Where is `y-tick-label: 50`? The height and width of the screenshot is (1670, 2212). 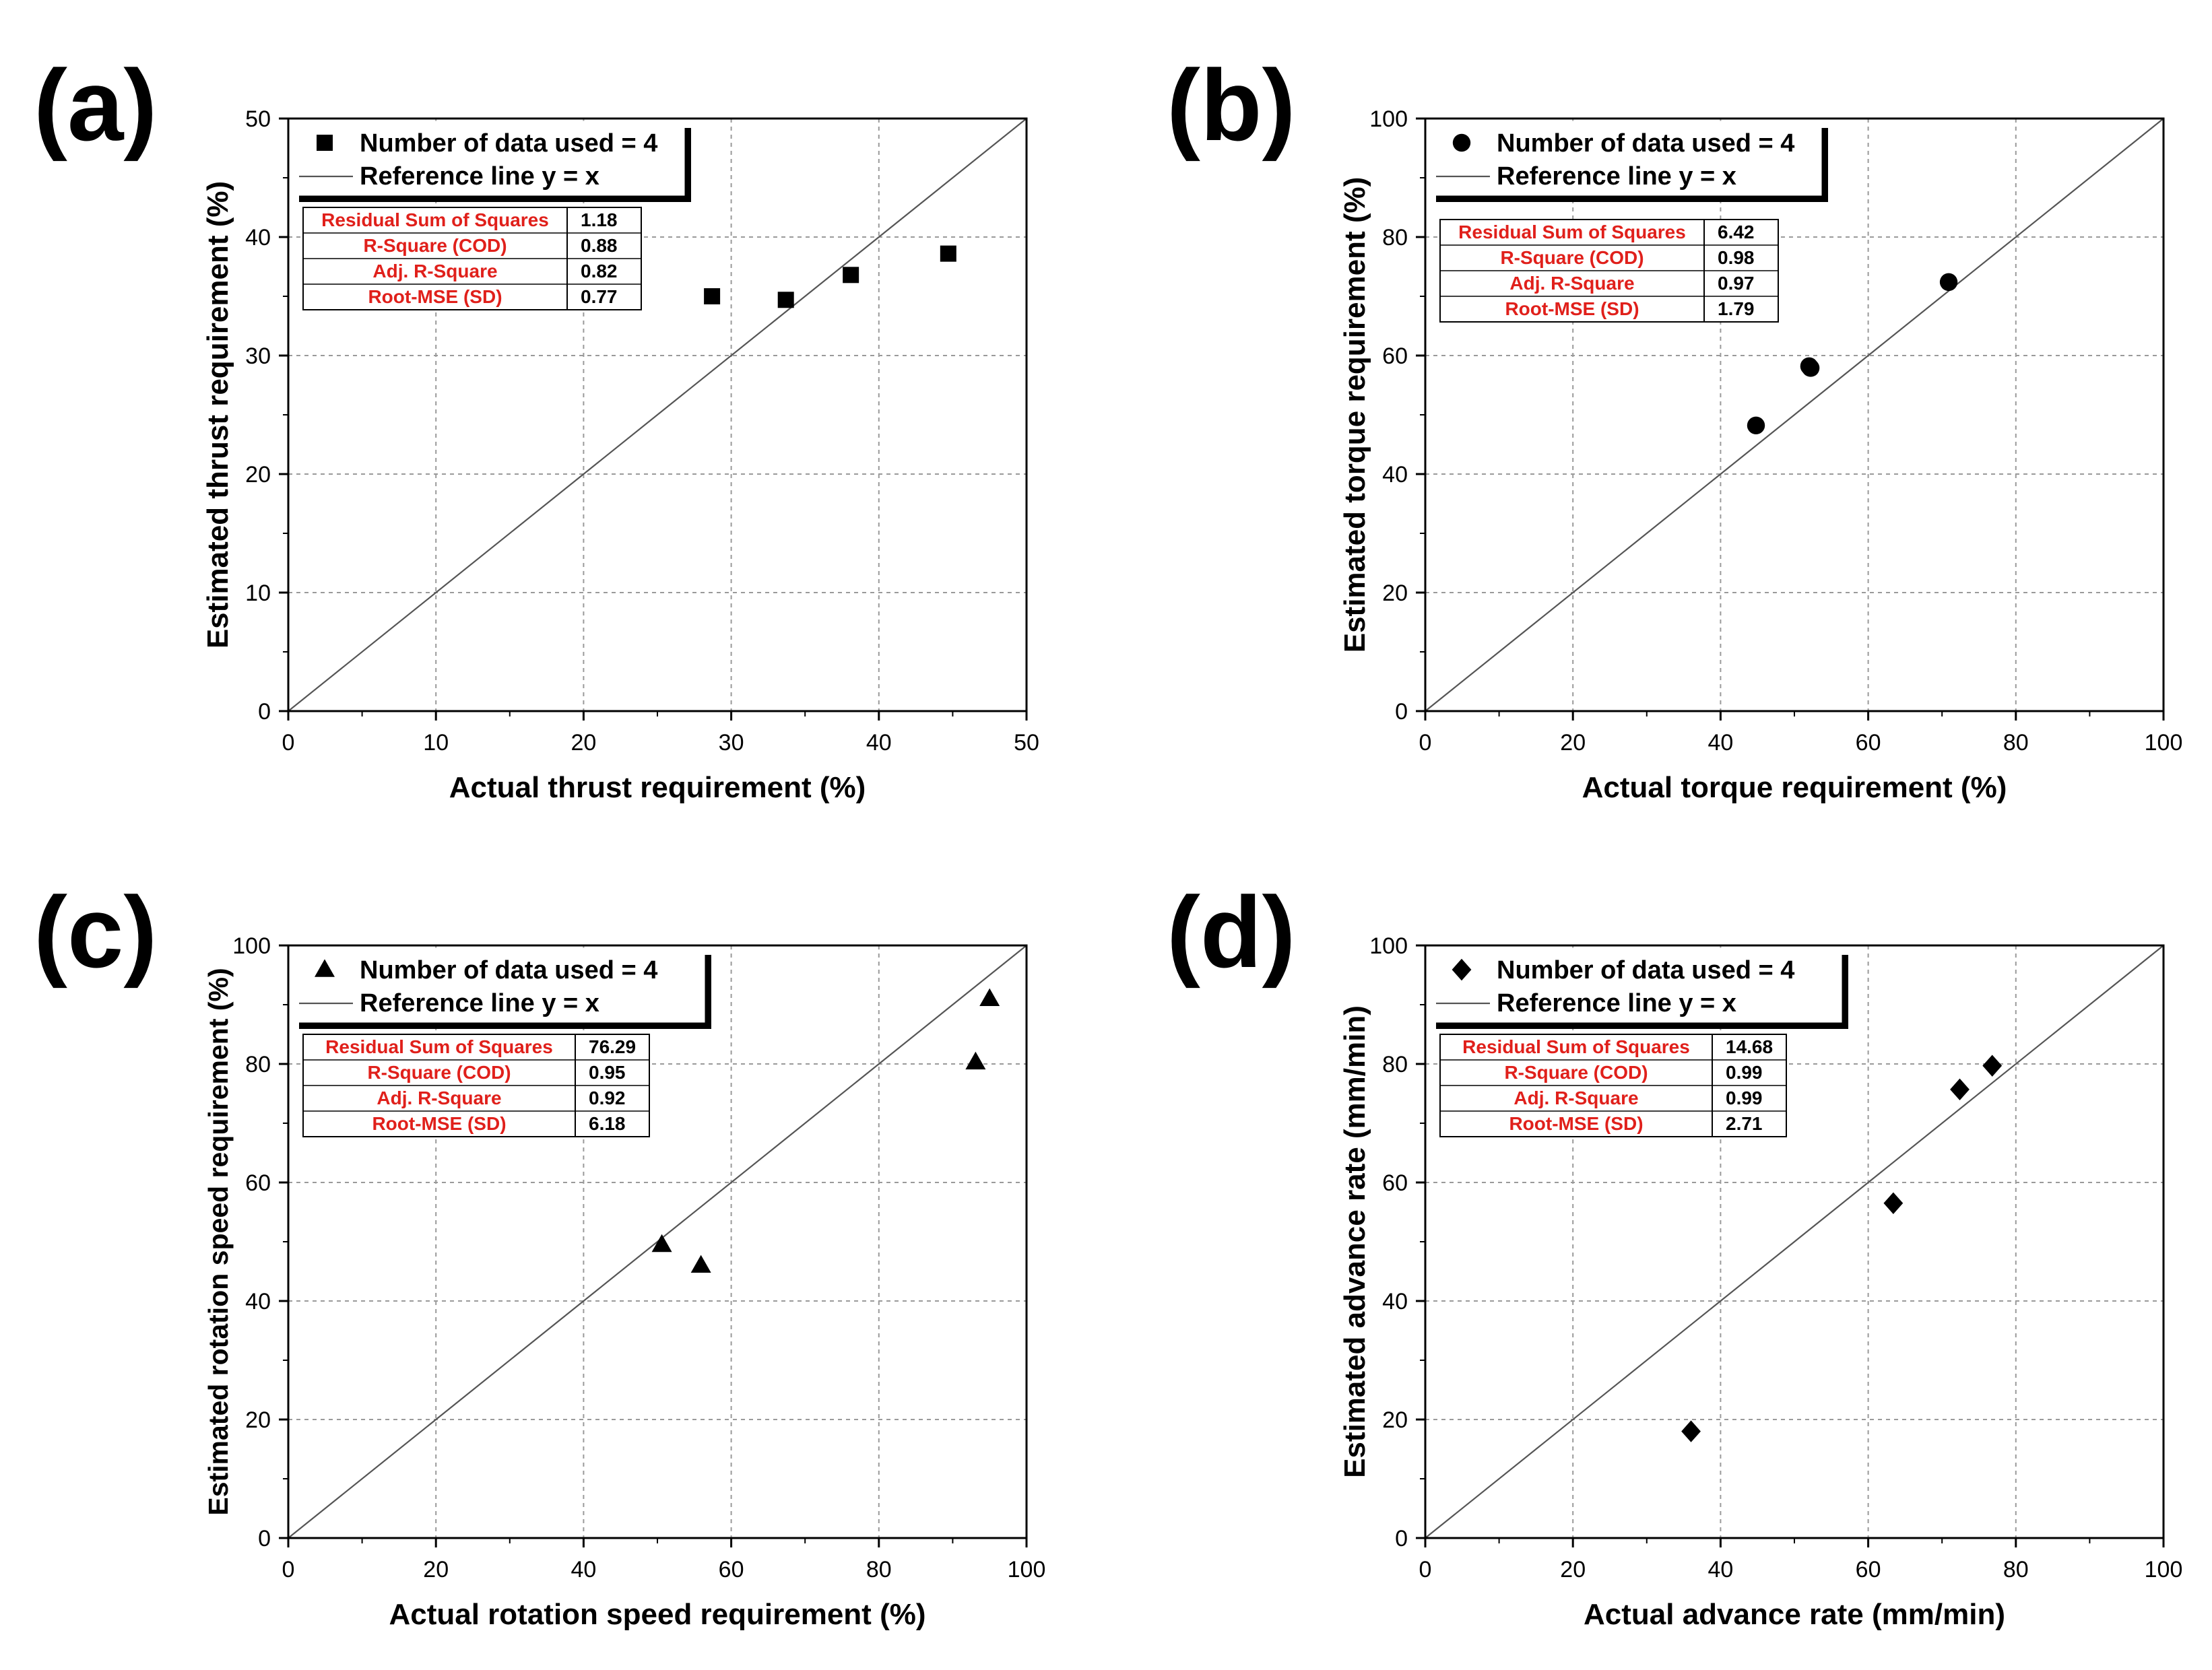
y-tick-label: 50 is located at coordinates (258, 119).